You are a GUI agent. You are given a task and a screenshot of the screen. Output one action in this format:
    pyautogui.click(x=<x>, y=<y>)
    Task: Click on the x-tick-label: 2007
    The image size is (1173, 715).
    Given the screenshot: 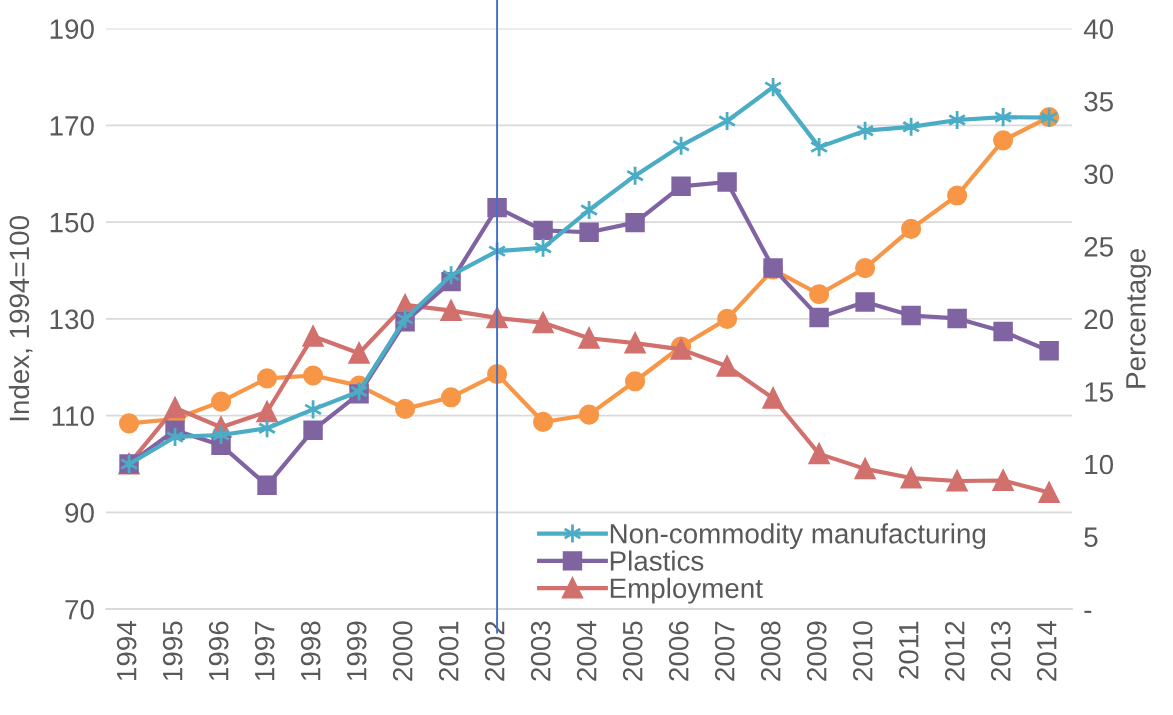 What is the action you would take?
    pyautogui.click(x=724, y=651)
    